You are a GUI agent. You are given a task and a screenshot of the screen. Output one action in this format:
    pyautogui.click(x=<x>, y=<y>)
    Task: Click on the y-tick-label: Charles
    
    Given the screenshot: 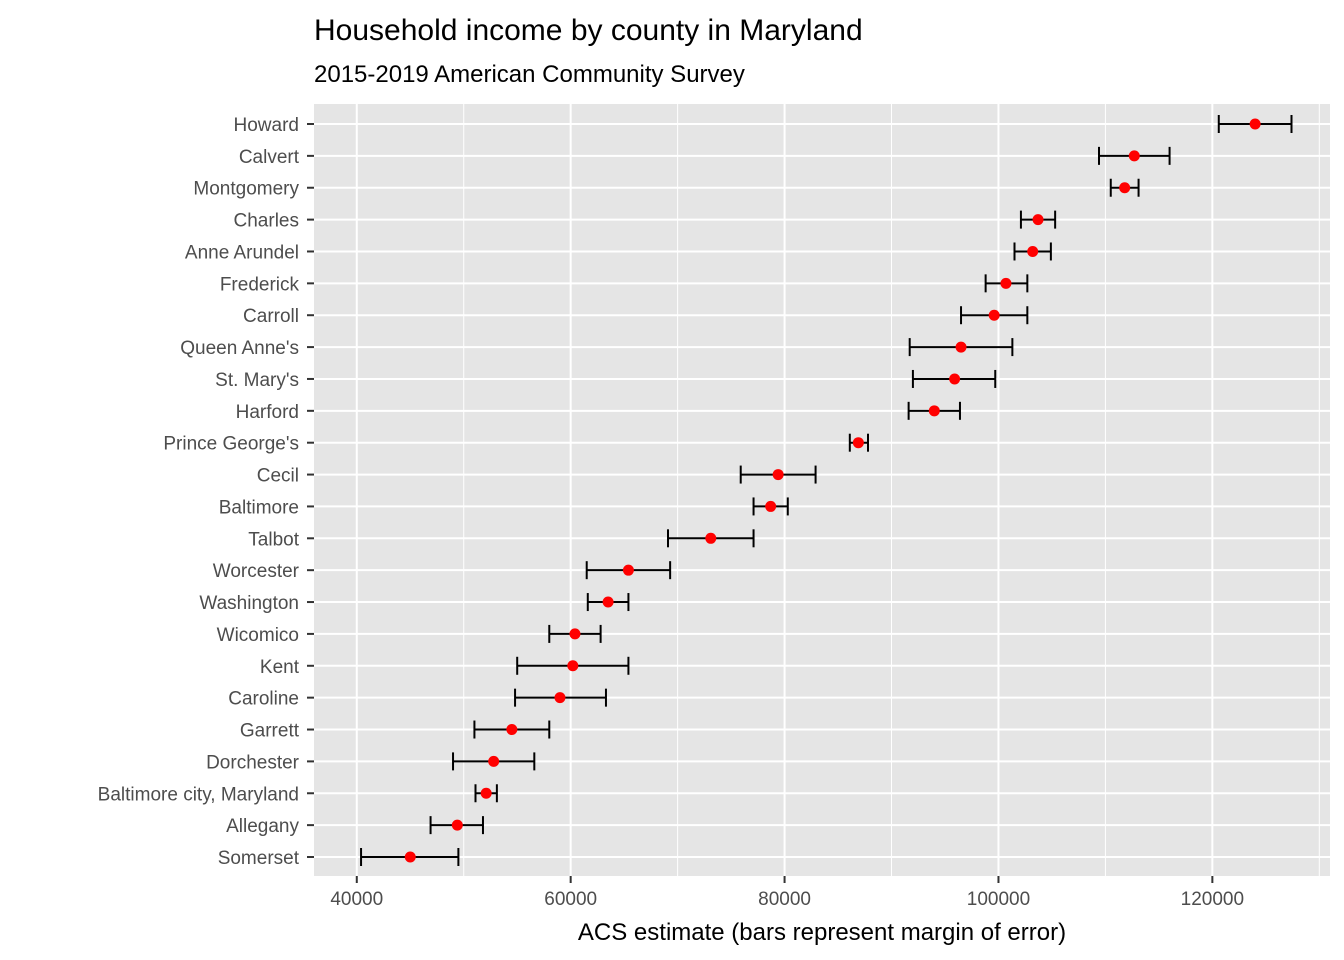 What is the action you would take?
    pyautogui.click(x=266, y=221)
    